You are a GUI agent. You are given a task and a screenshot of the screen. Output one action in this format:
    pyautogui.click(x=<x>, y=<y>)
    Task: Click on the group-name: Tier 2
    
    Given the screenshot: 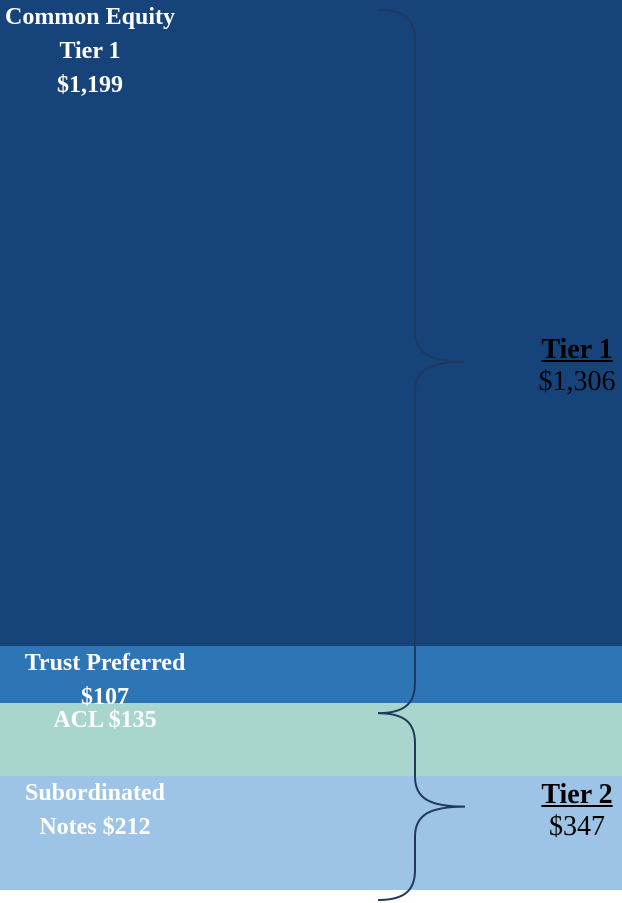 What is the action you would take?
    pyautogui.click(x=577, y=794)
    